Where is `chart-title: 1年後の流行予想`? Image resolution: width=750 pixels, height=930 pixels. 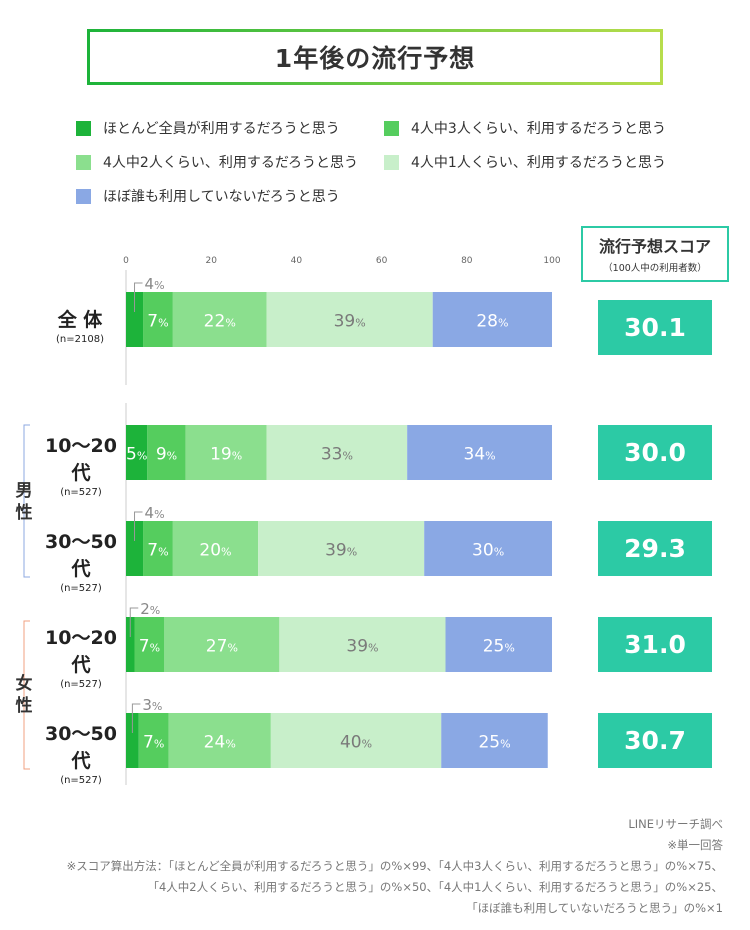
chart-title: 1年後の流行予想 is located at coordinates (375, 57).